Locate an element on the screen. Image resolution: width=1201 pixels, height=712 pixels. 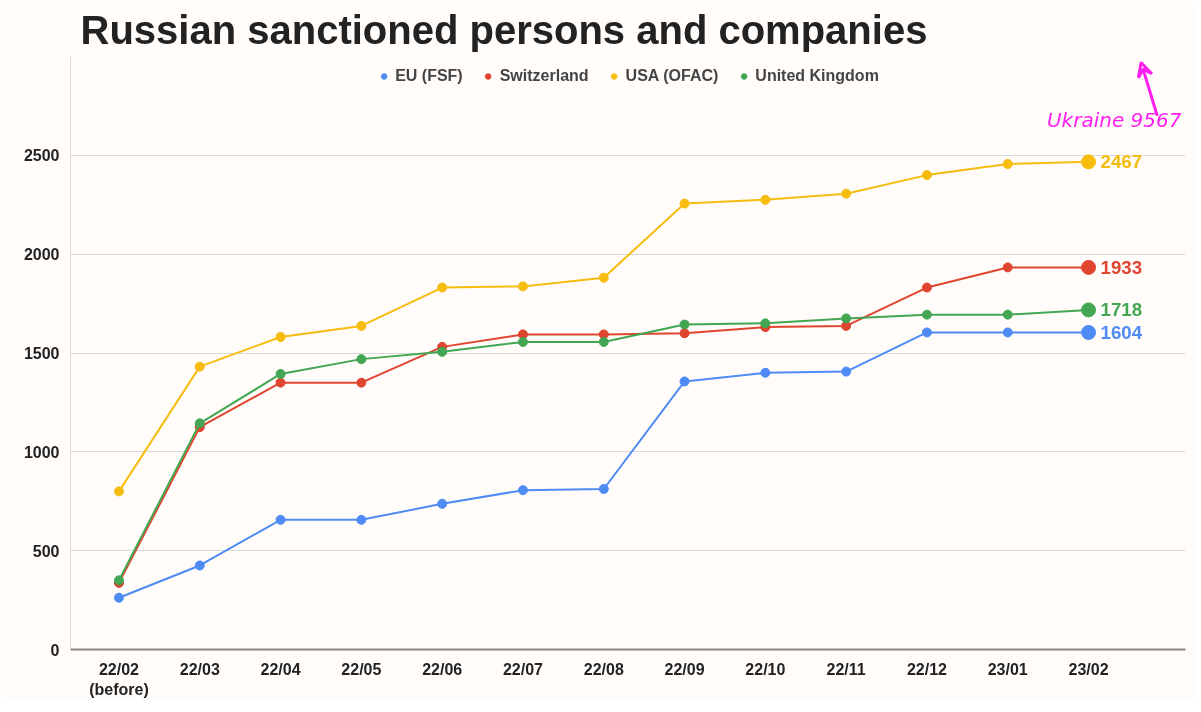
x-tick-label: 22/04 is located at coordinates (280, 669).